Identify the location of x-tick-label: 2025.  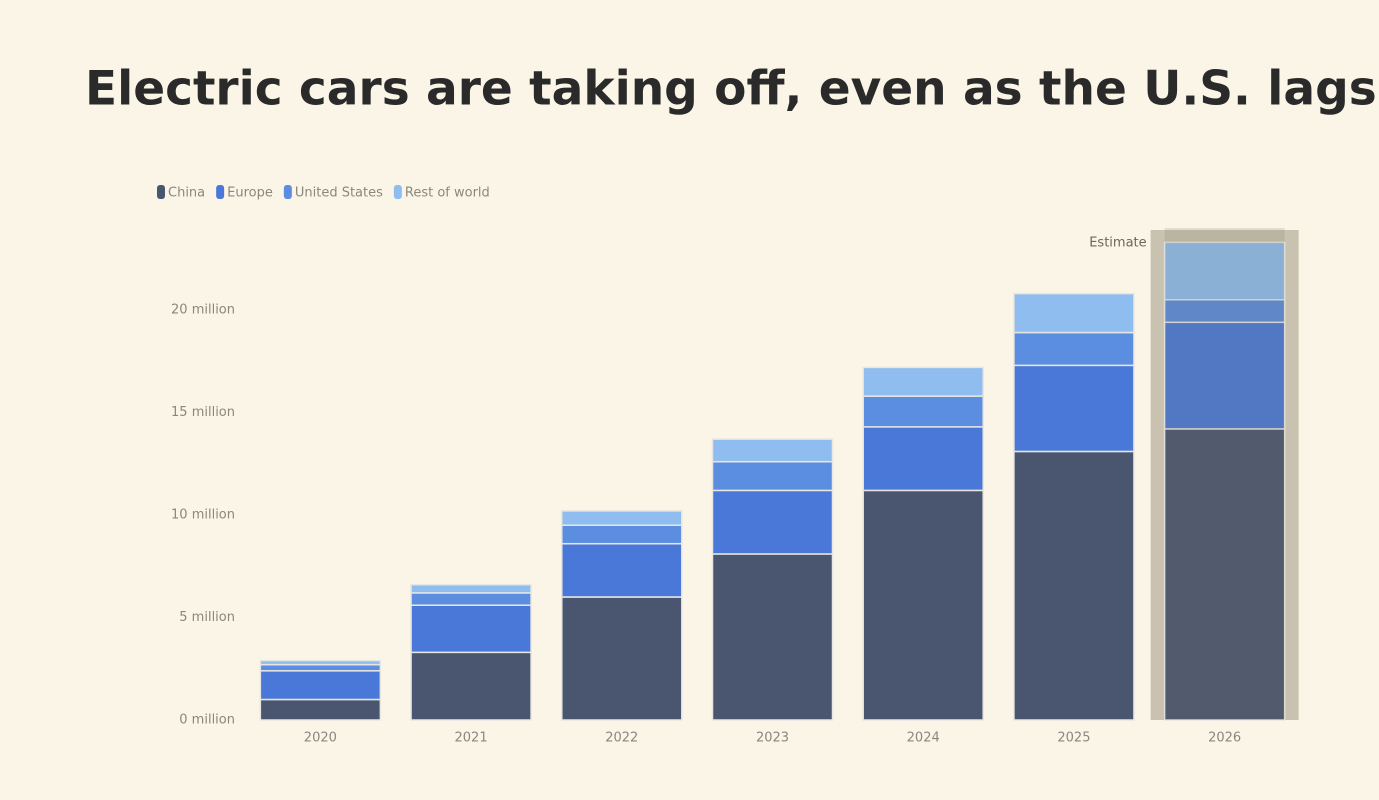
(1073, 738).